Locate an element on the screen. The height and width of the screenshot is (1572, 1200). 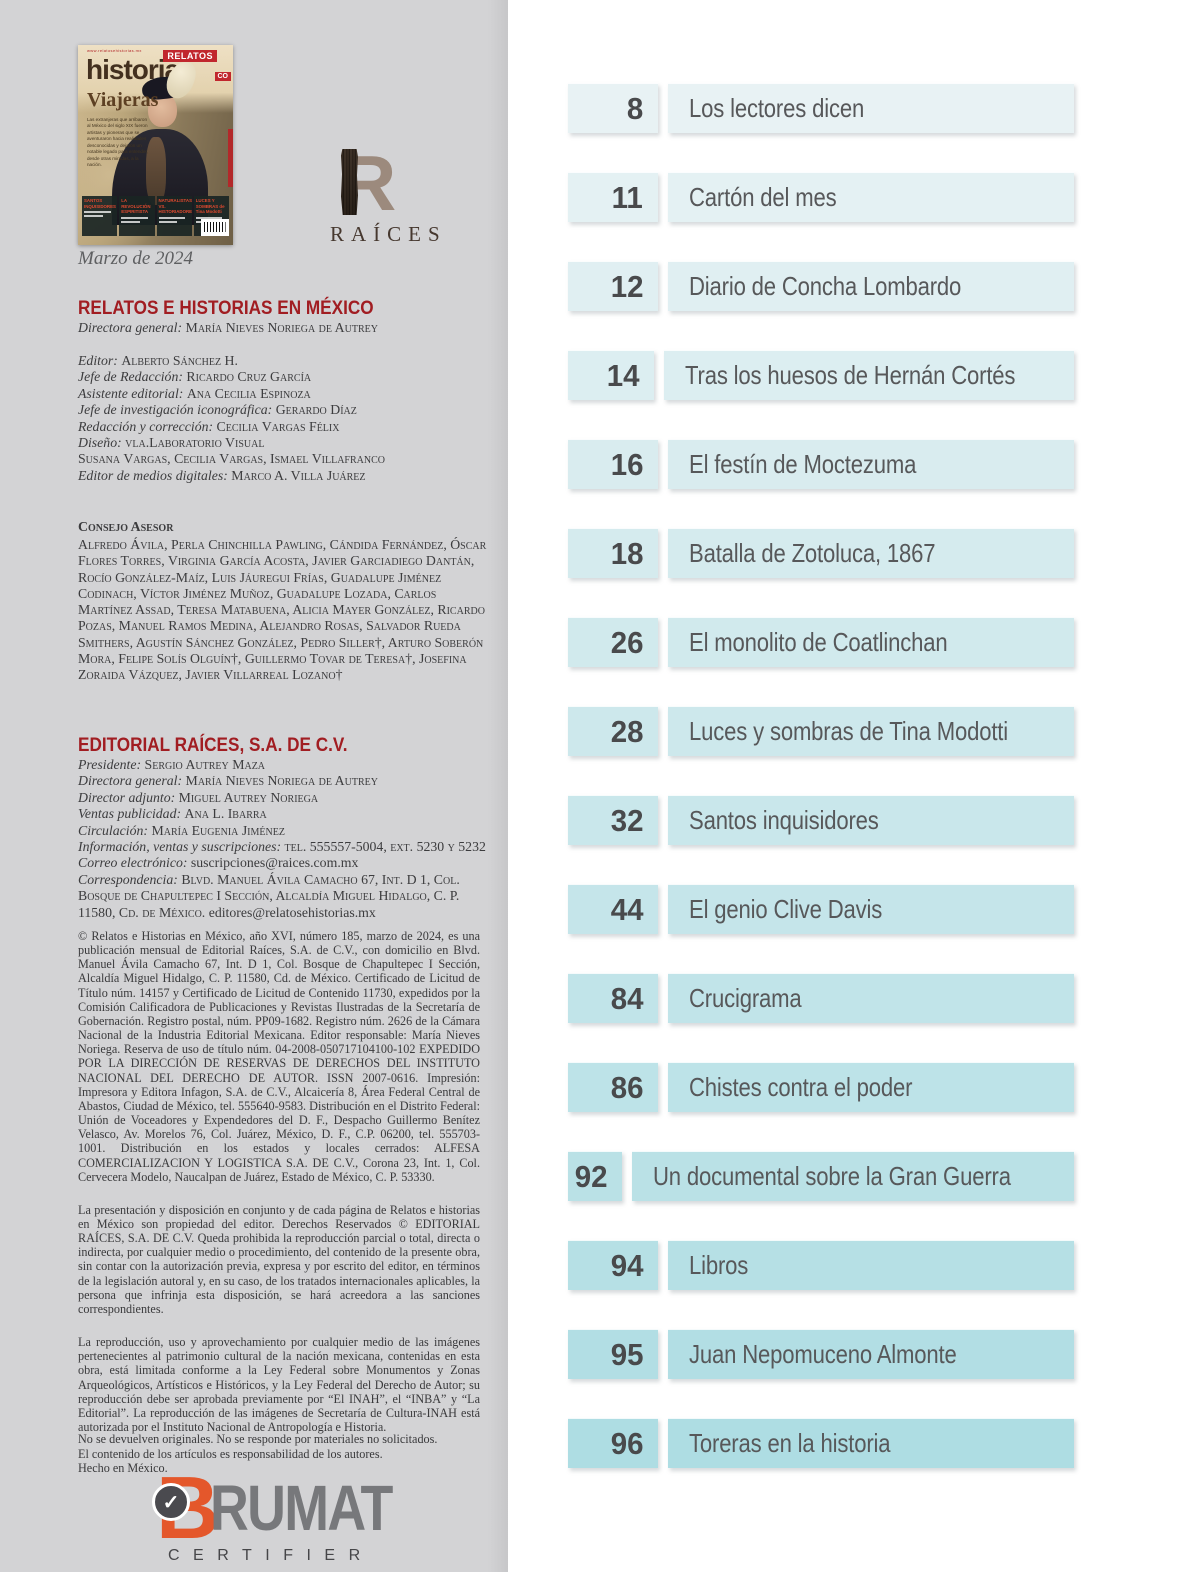
advisory-board-heading: Consejo Asesor is located at coordinates (126, 526).